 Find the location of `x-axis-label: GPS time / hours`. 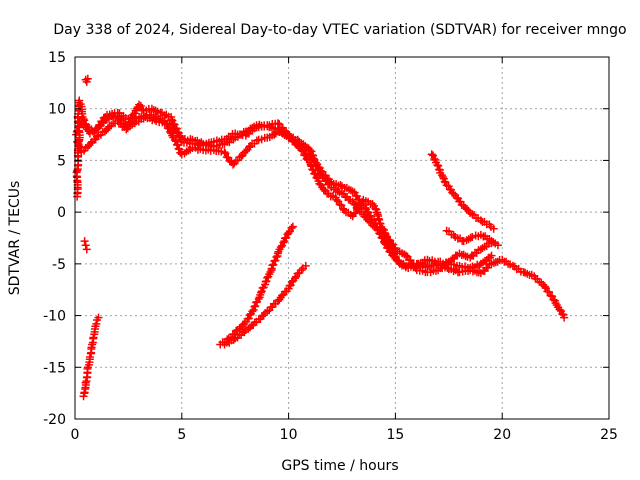

x-axis-label: GPS time / hours is located at coordinates (339, 466).